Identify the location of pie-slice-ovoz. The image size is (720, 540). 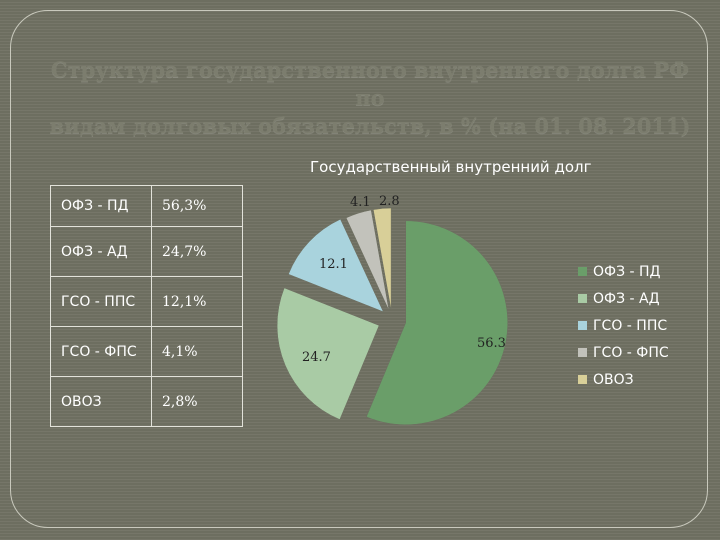
(382, 259).